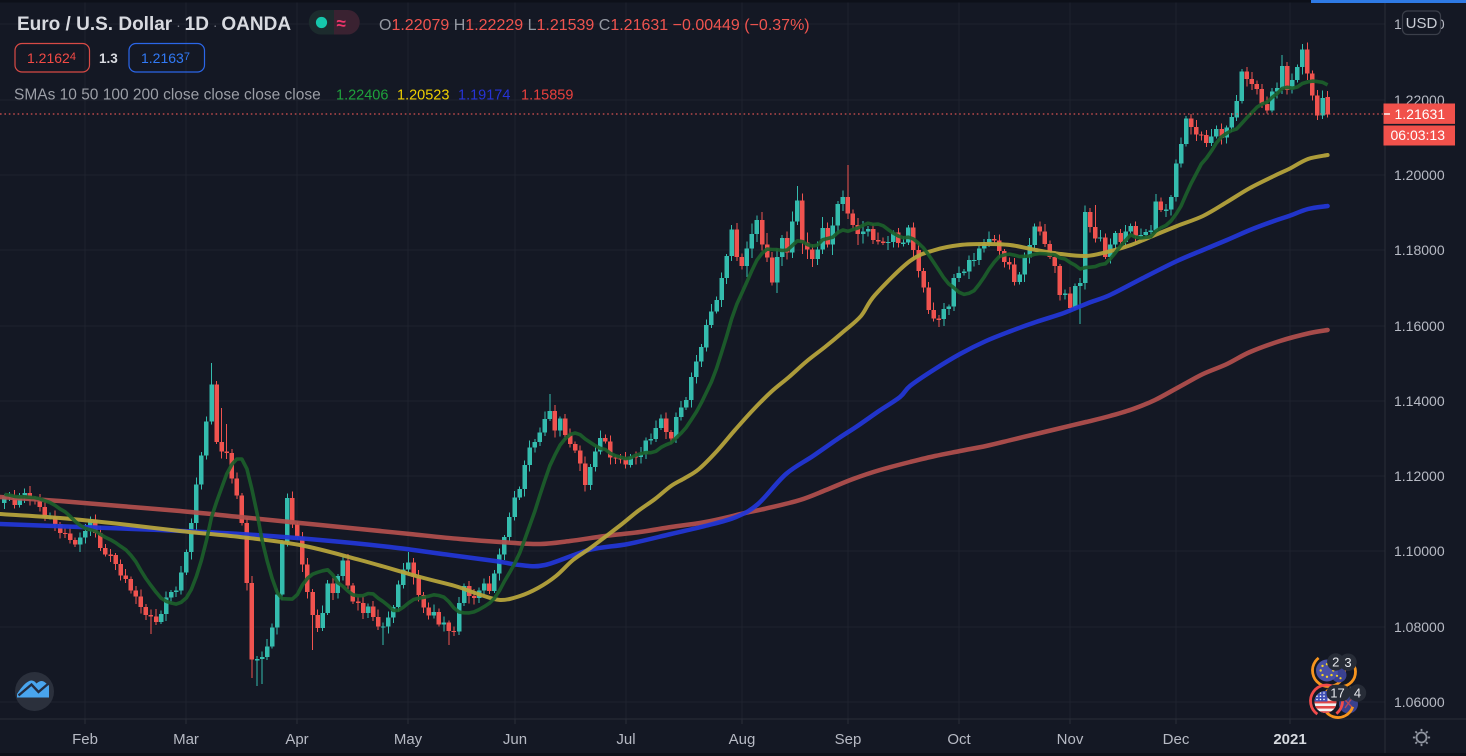 Image resolution: width=1466 pixels, height=756 pixels. Describe the element at coordinates (1347, 662) in the screenshot. I see `svg-text: 3` at that location.